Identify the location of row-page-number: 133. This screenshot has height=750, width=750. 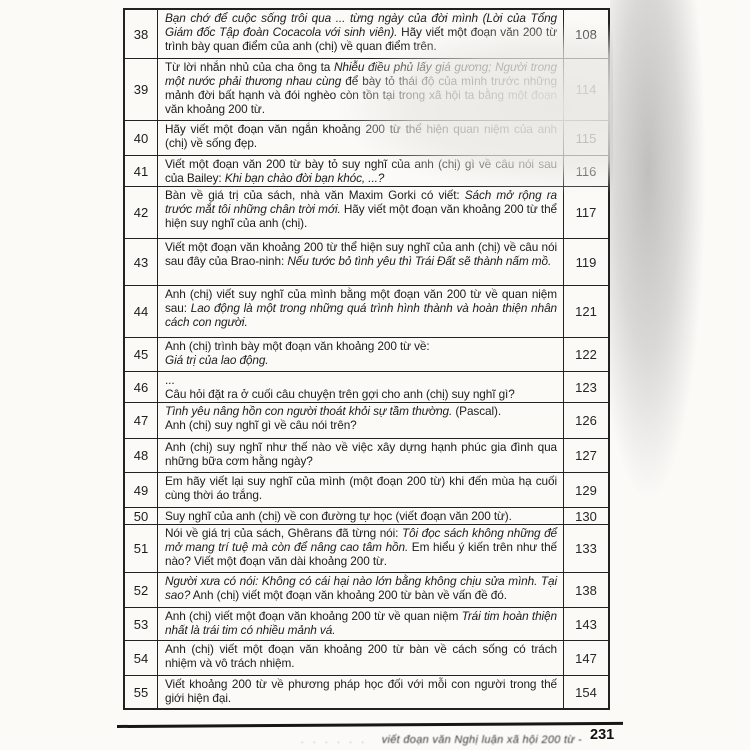
(585, 548).